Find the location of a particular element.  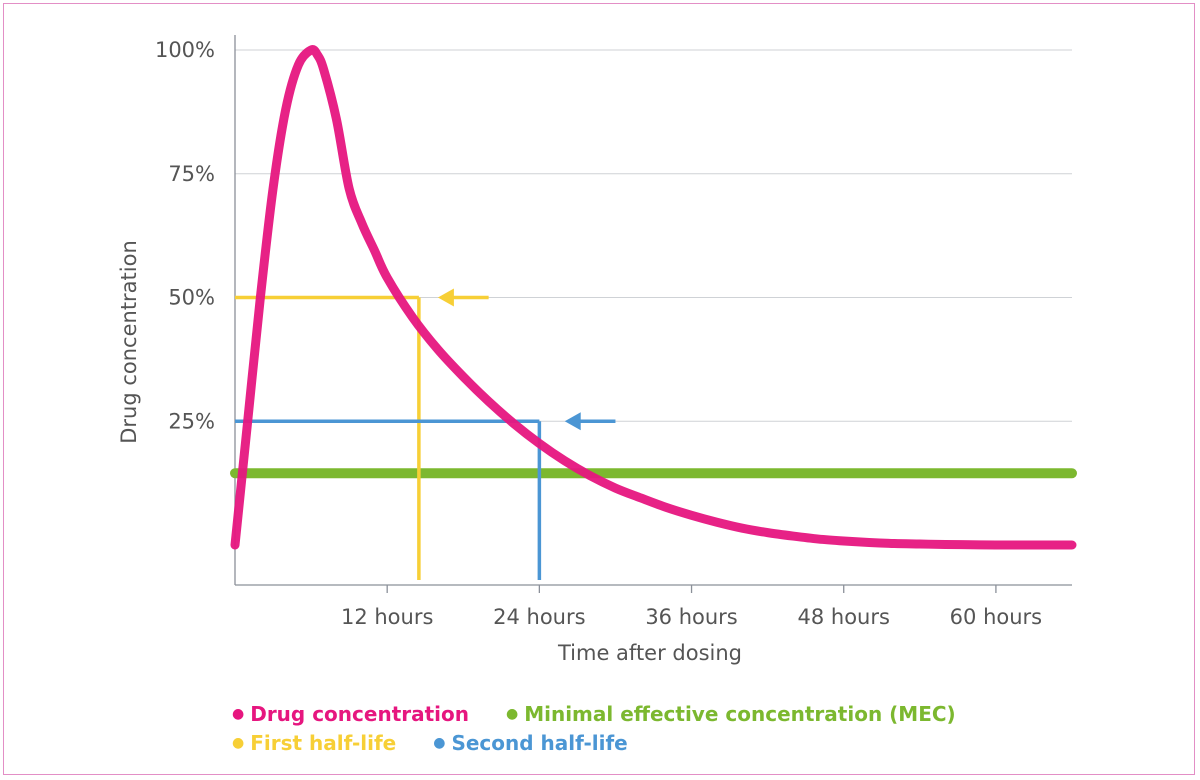

y-tick-label: 75% is located at coordinates (191, 174).